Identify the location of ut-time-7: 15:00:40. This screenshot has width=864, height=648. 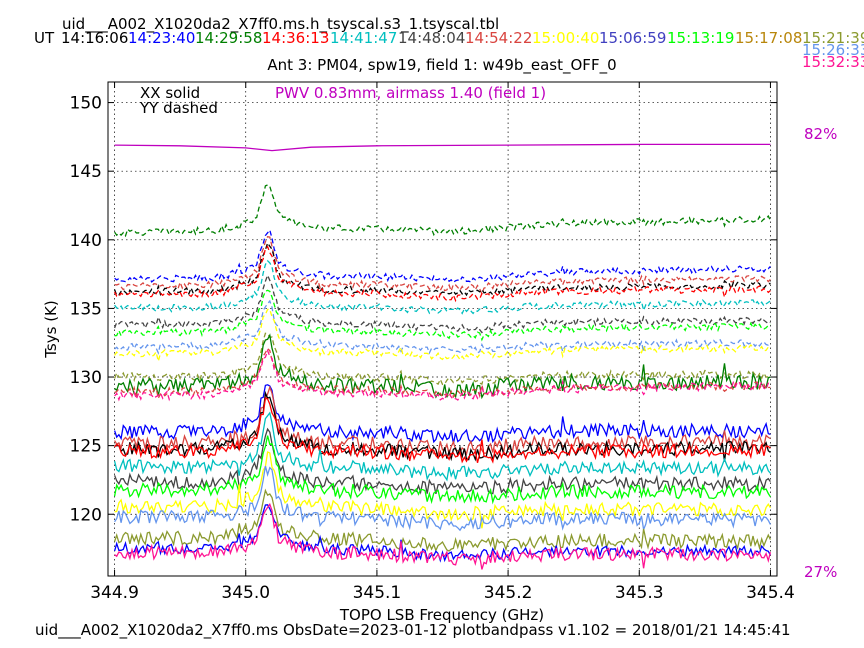
(565, 38).